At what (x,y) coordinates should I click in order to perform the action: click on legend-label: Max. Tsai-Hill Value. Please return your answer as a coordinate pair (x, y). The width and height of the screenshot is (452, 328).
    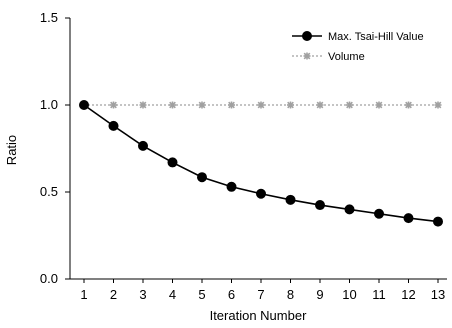
    Looking at the image, I should click on (376, 37).